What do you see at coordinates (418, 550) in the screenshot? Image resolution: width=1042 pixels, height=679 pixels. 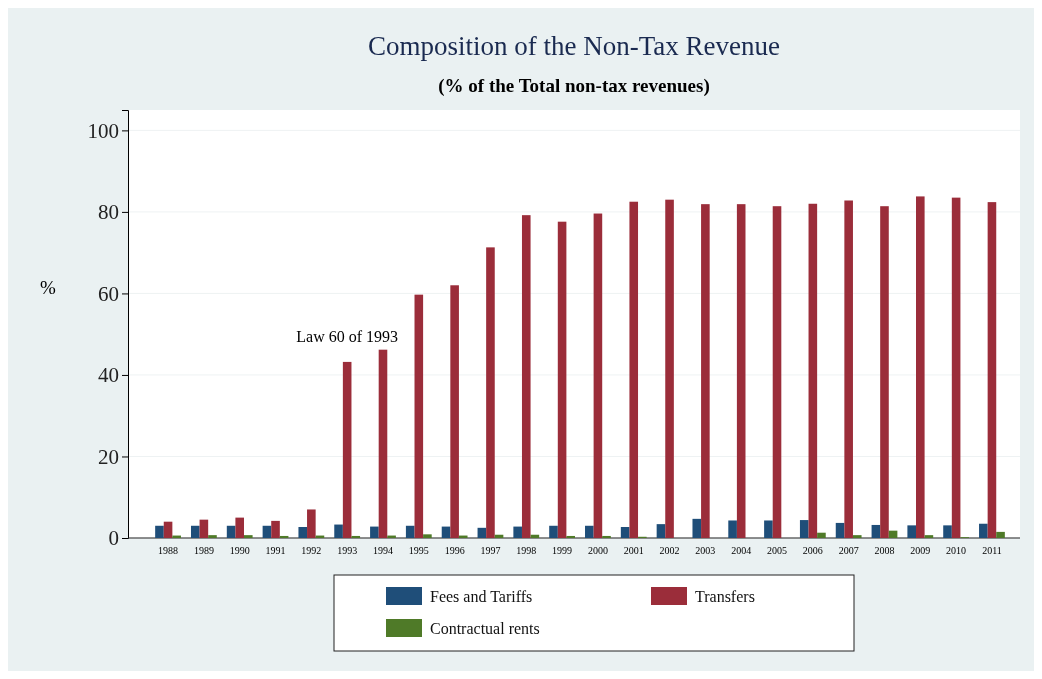 I see `x-tick-label: 1995` at bounding box center [418, 550].